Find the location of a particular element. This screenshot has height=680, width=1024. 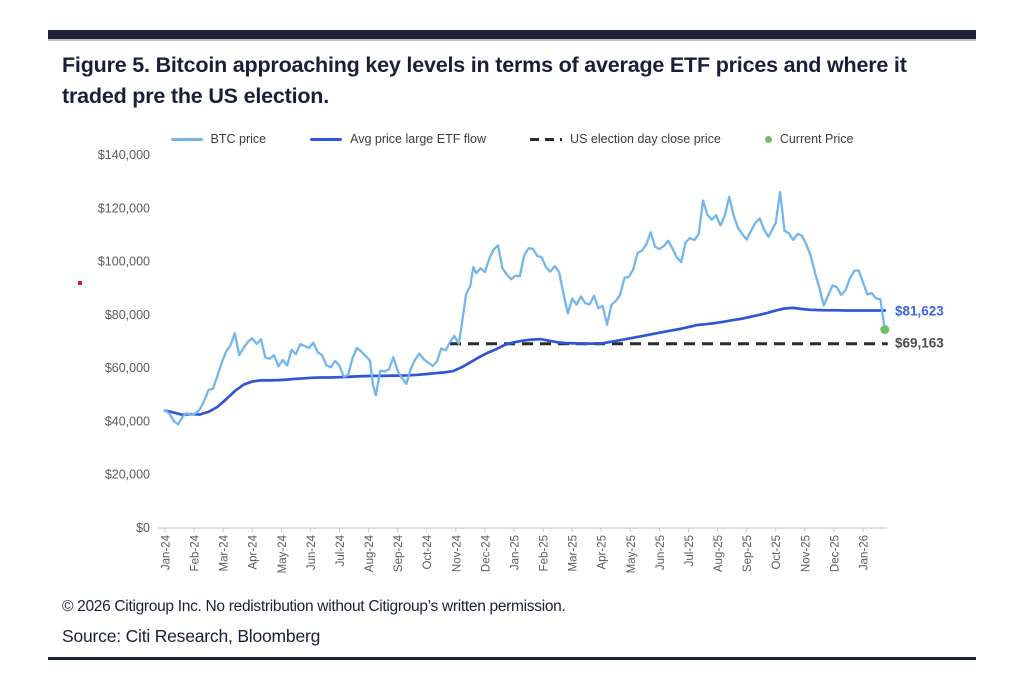

legend-item-current-price: Current Price is located at coordinates (809, 139).